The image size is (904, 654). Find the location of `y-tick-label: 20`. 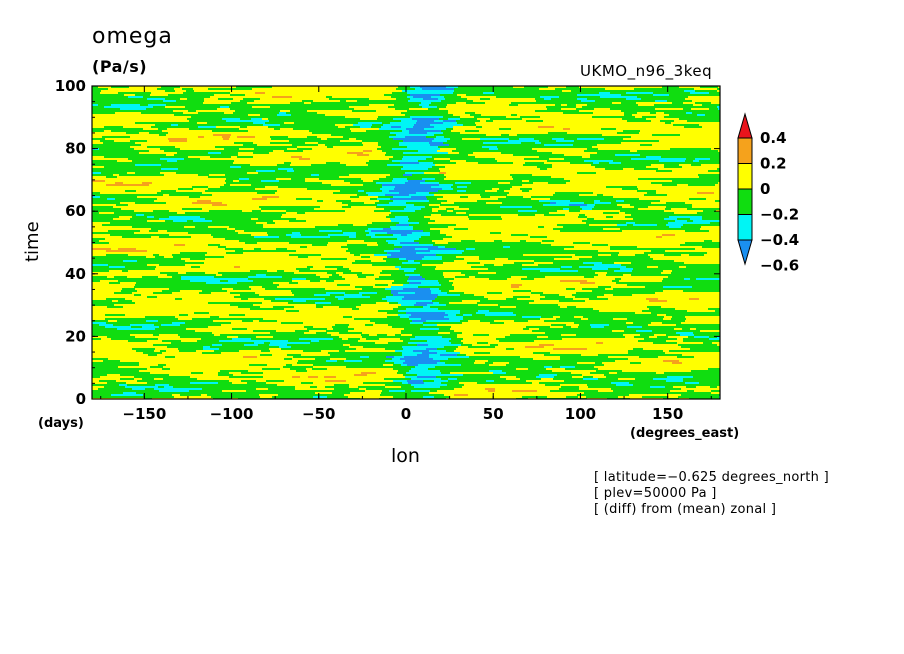

y-tick-label: 20 is located at coordinates (75, 336).